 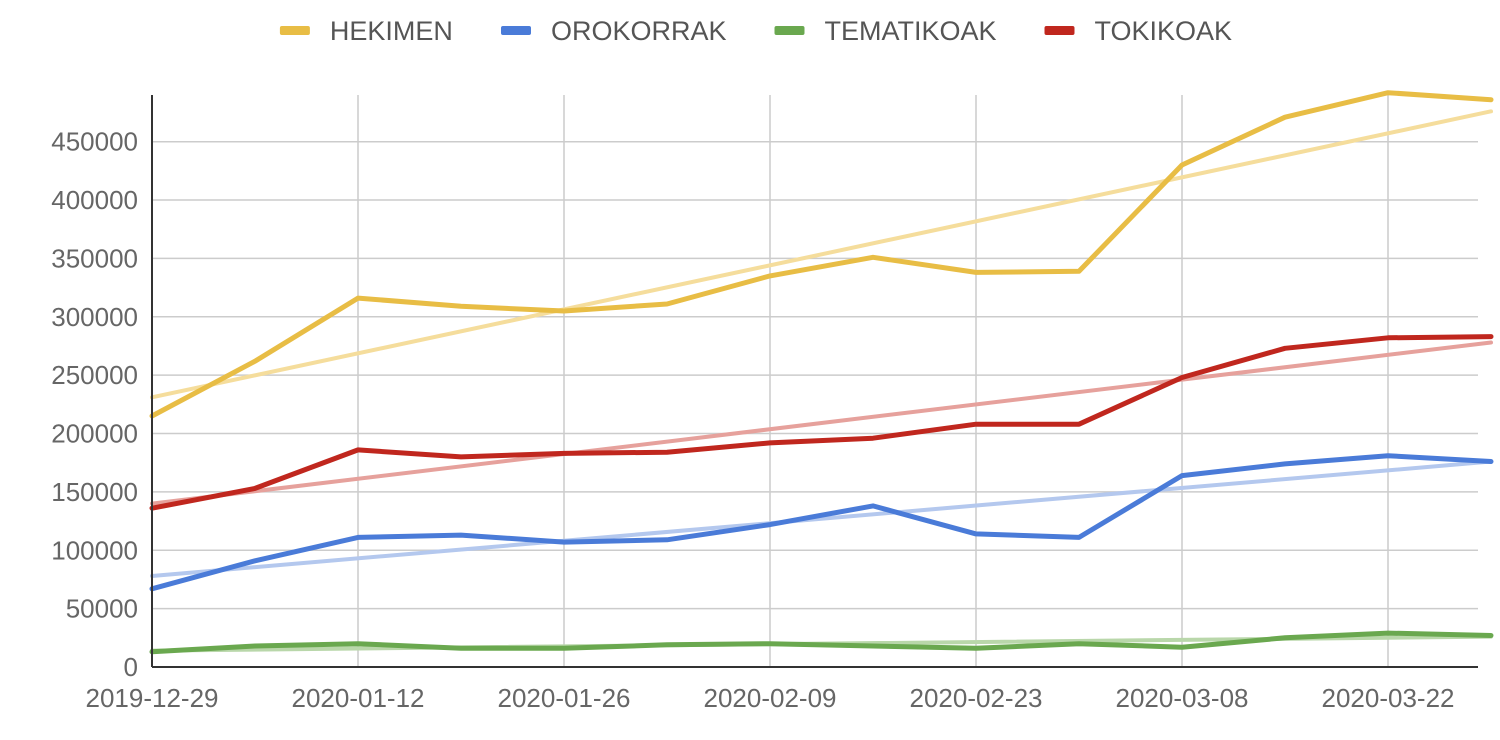 What do you see at coordinates (911, 31) in the screenshot?
I see `legend-label: TEMATIKOAK` at bounding box center [911, 31].